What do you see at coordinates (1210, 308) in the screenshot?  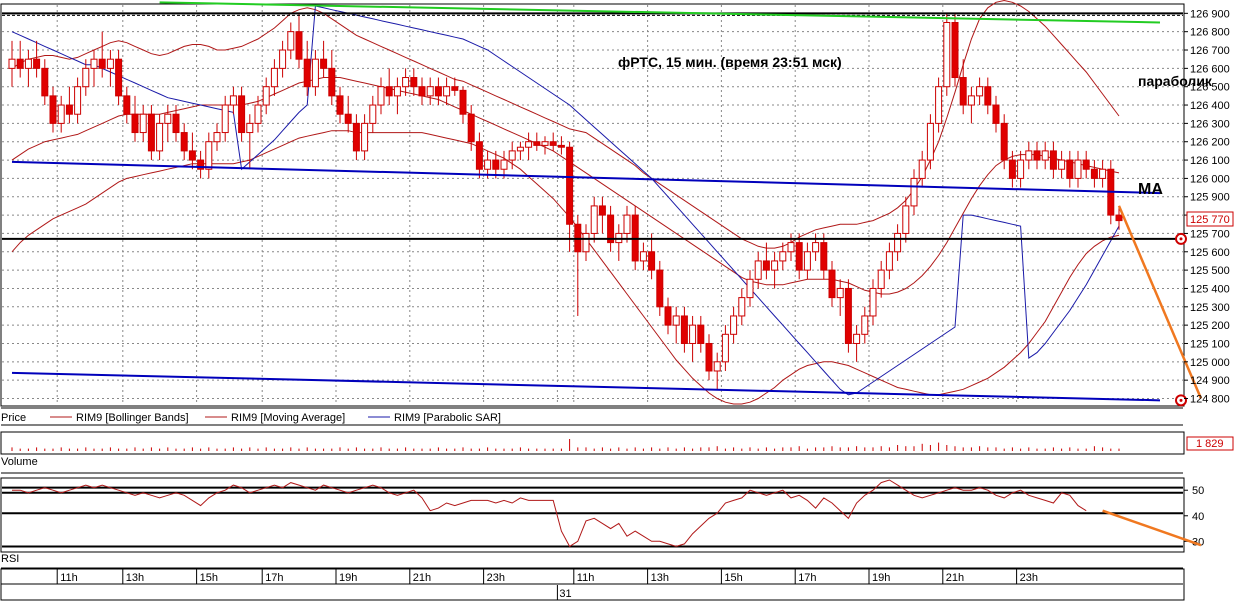 I see `price-tick-label: 125 300` at bounding box center [1210, 308].